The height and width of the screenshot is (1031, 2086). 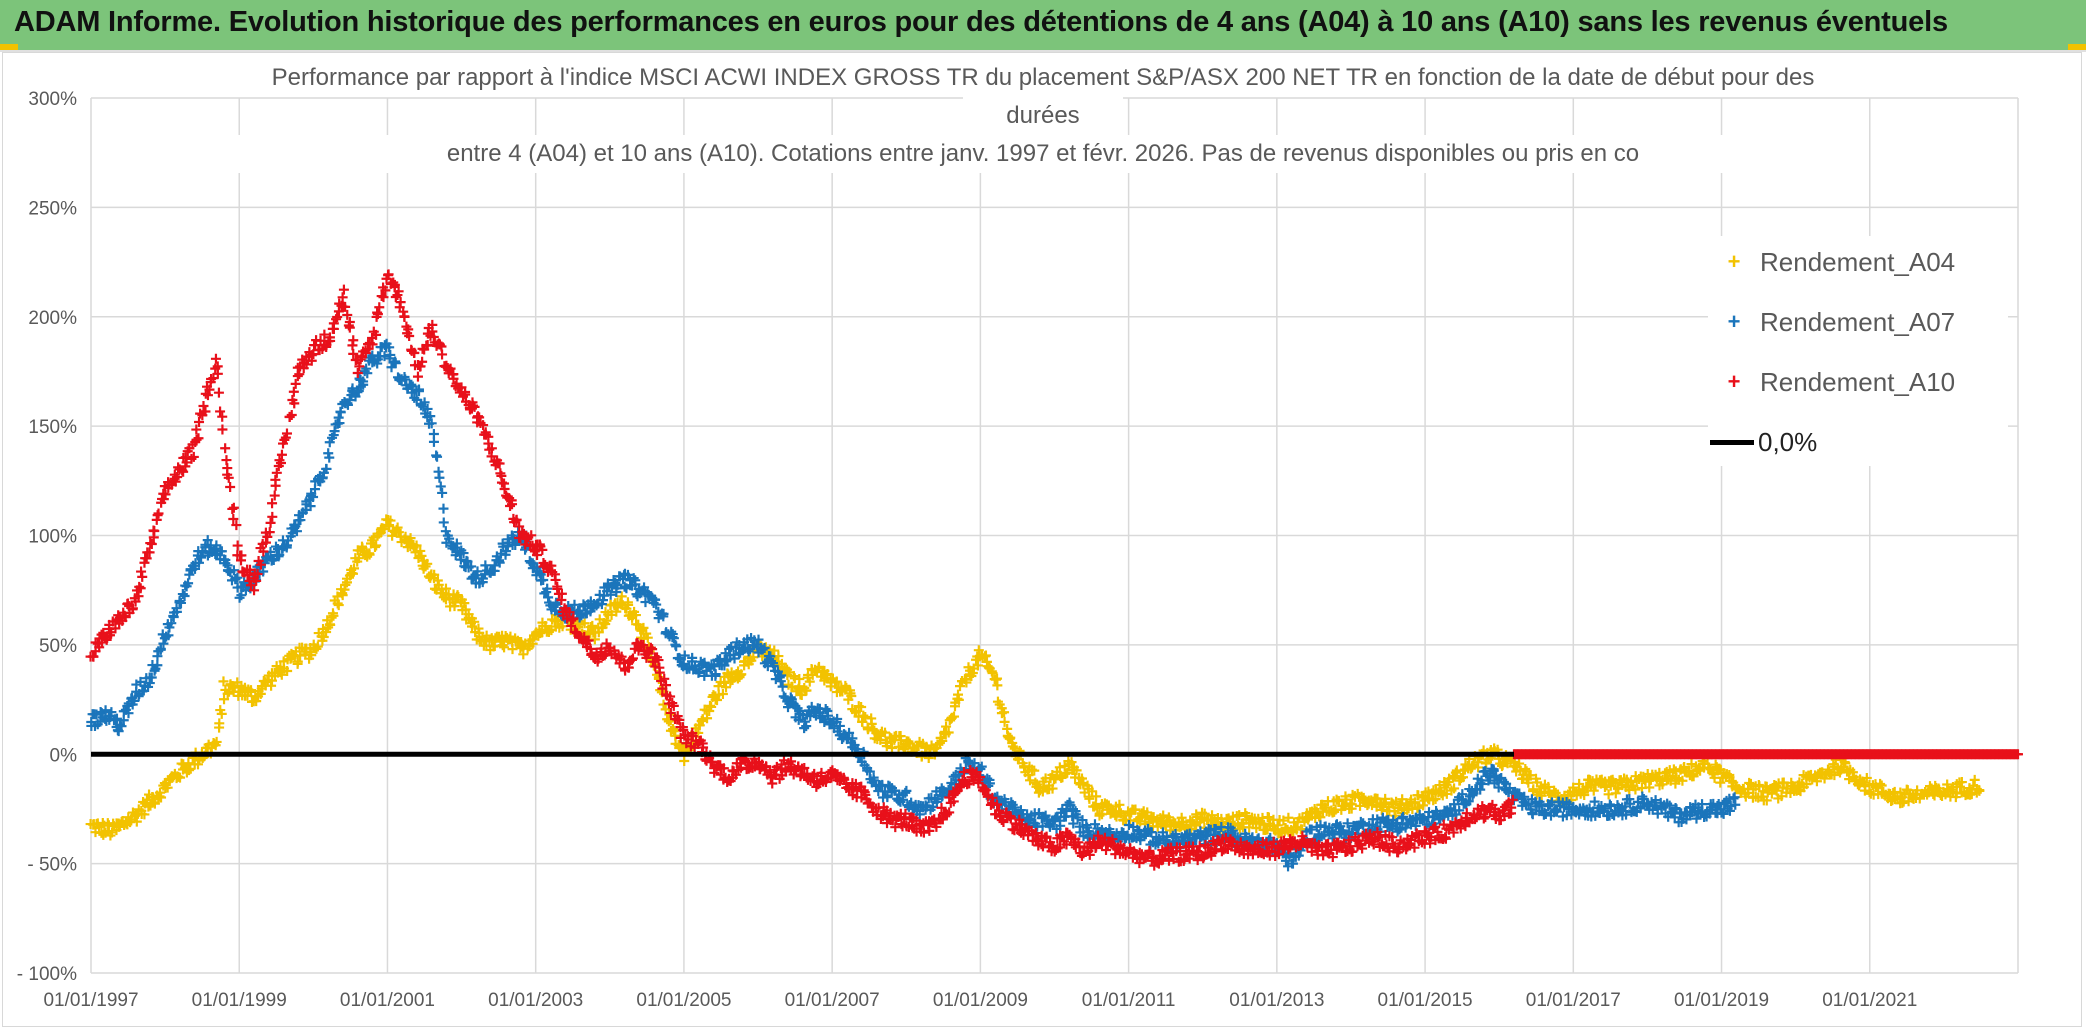 What do you see at coordinates (1734, 381) in the screenshot?
I see `plus-marker-icon: +` at bounding box center [1734, 381].